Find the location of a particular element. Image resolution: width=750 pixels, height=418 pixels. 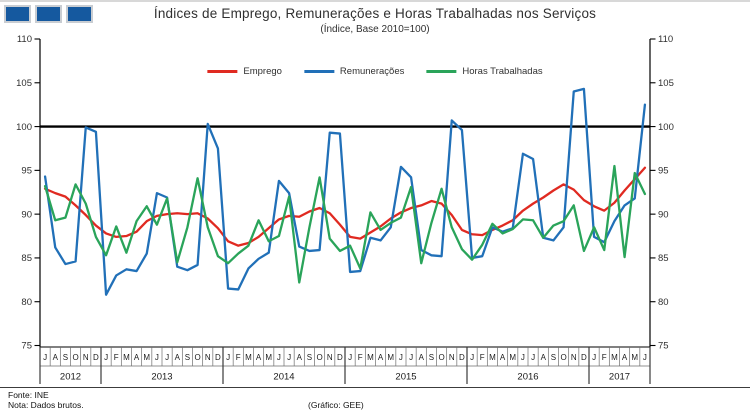

logo is located at coordinates (48, 14).